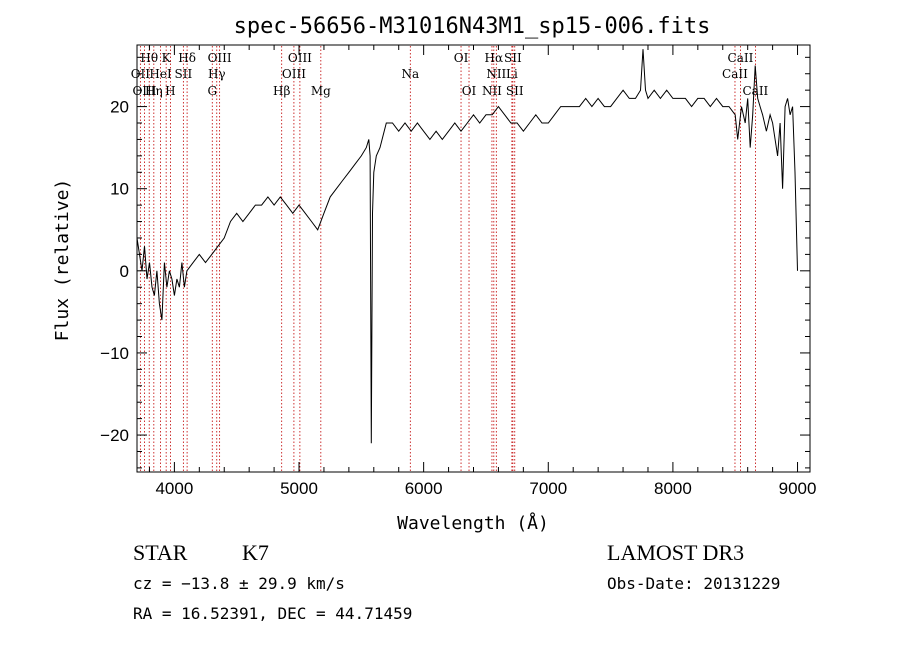 Image resolution: width=900 pixels, height=649 pixels. I want to click on spectral-line-label: H, so click(170, 91).